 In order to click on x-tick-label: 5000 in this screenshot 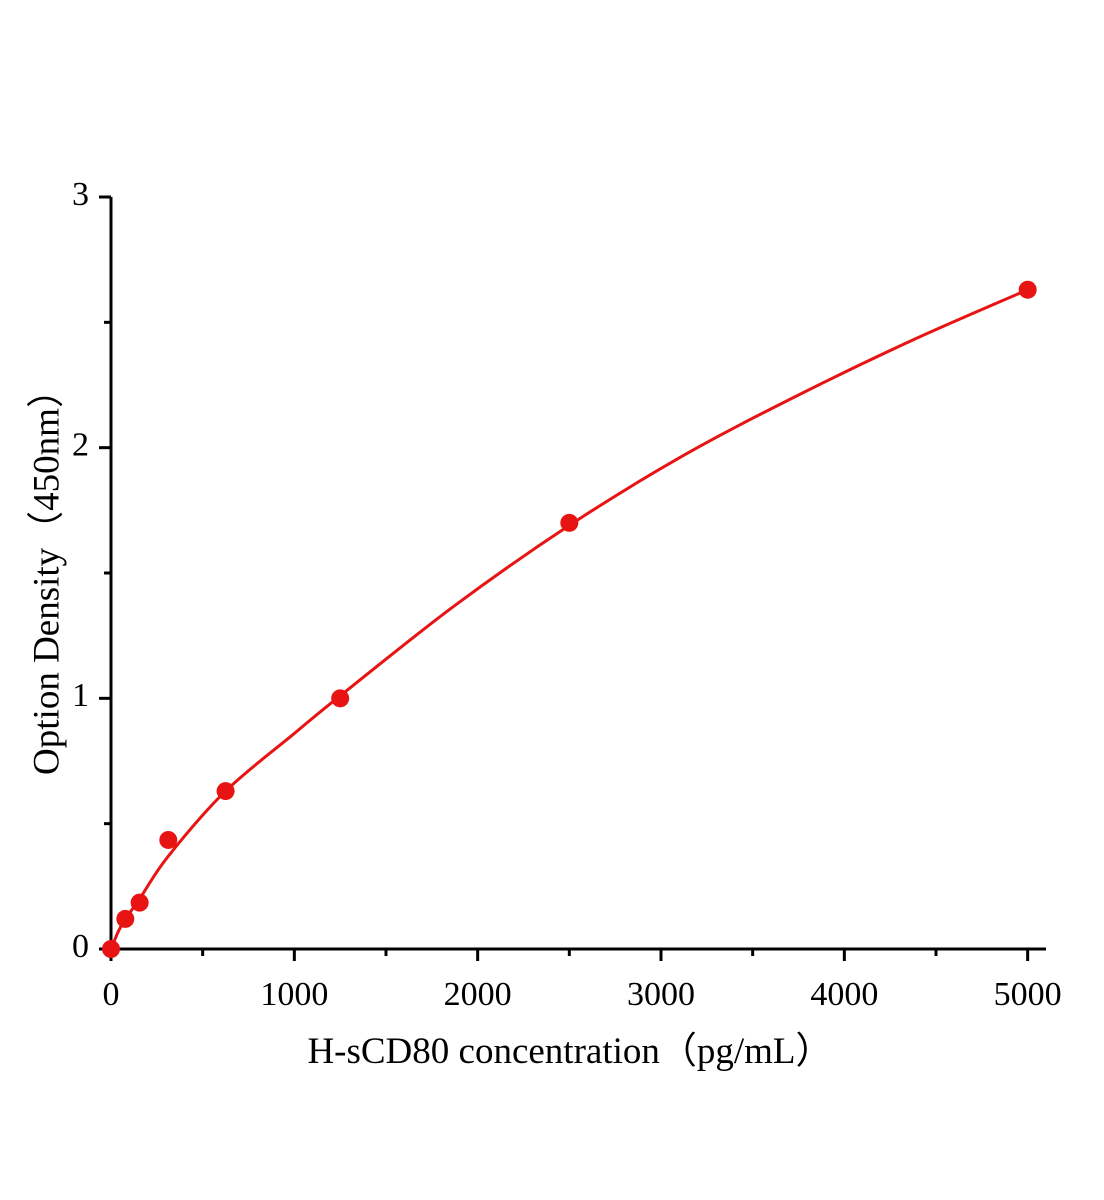, I will do `click(1028, 994)`.